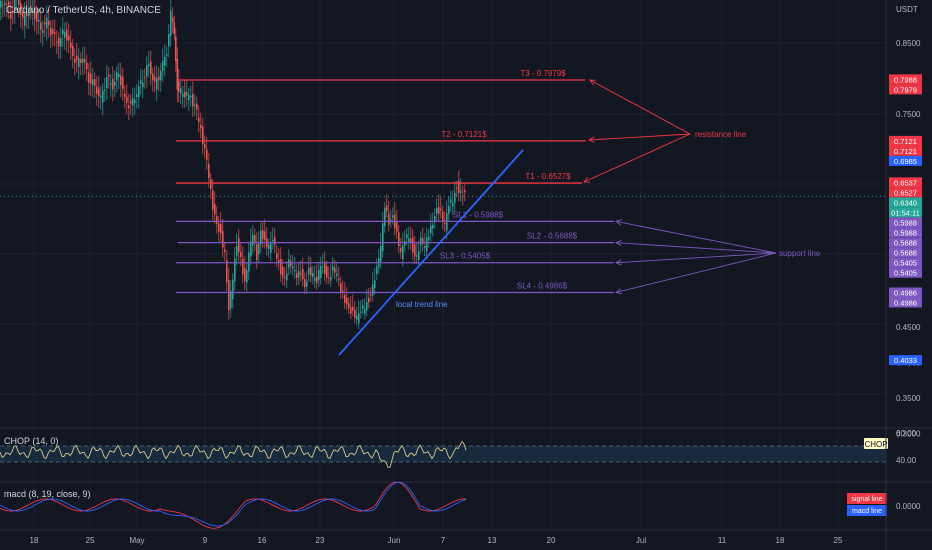  I want to click on support-label: support line, so click(800, 253).